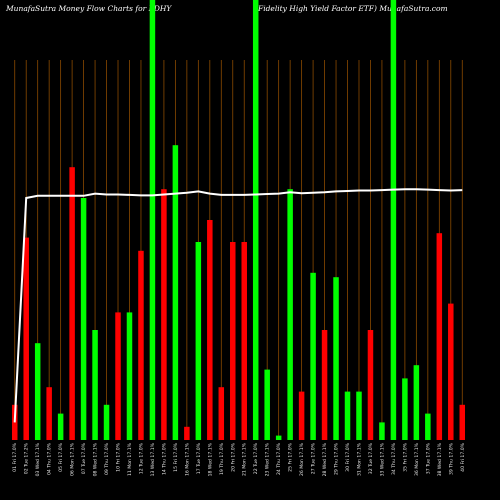  I want to click on x-tick-label: 04 Thu 17.0%, so click(50, 458).